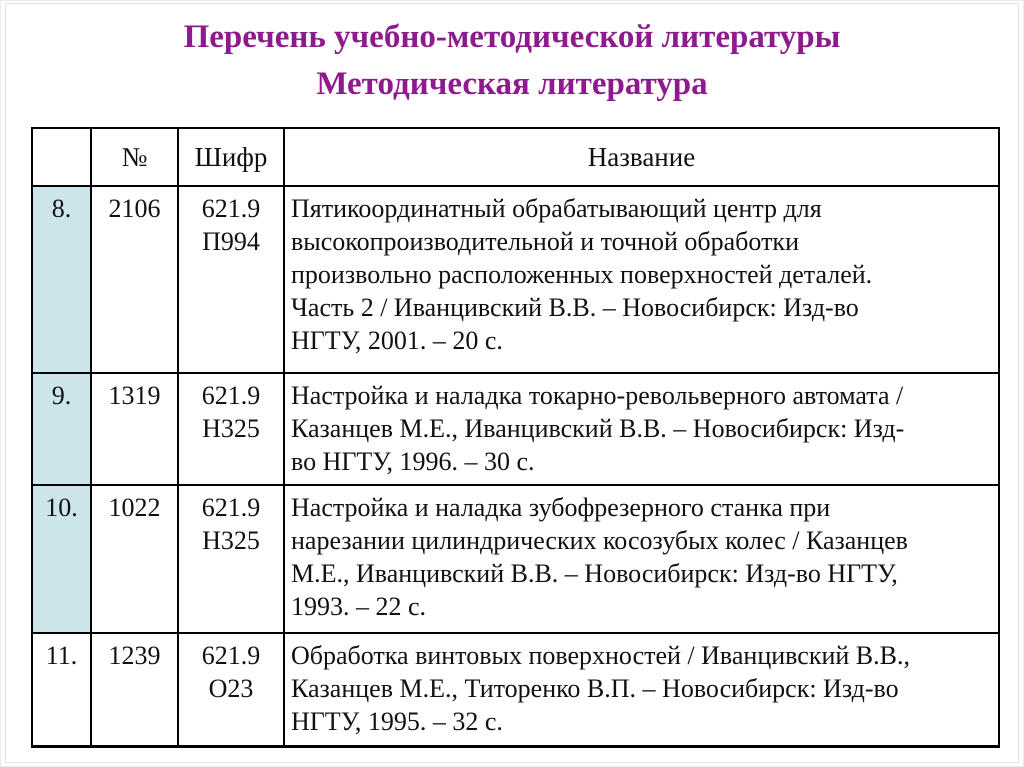 Image resolution: width=1024 pixels, height=767 pixels. I want to click on header-cell-name: Название, so click(641, 157).